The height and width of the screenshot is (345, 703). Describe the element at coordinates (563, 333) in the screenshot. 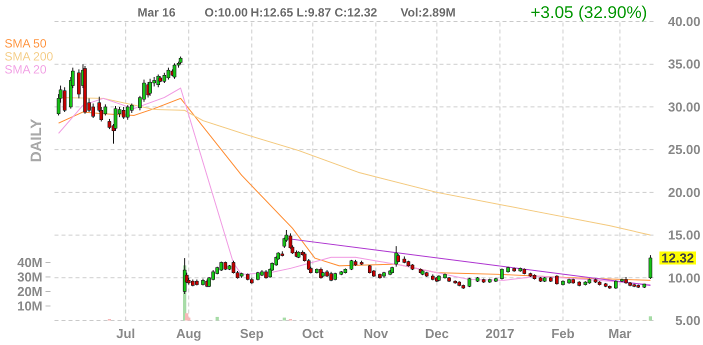

I see `x-tick-label: Feb` at that location.